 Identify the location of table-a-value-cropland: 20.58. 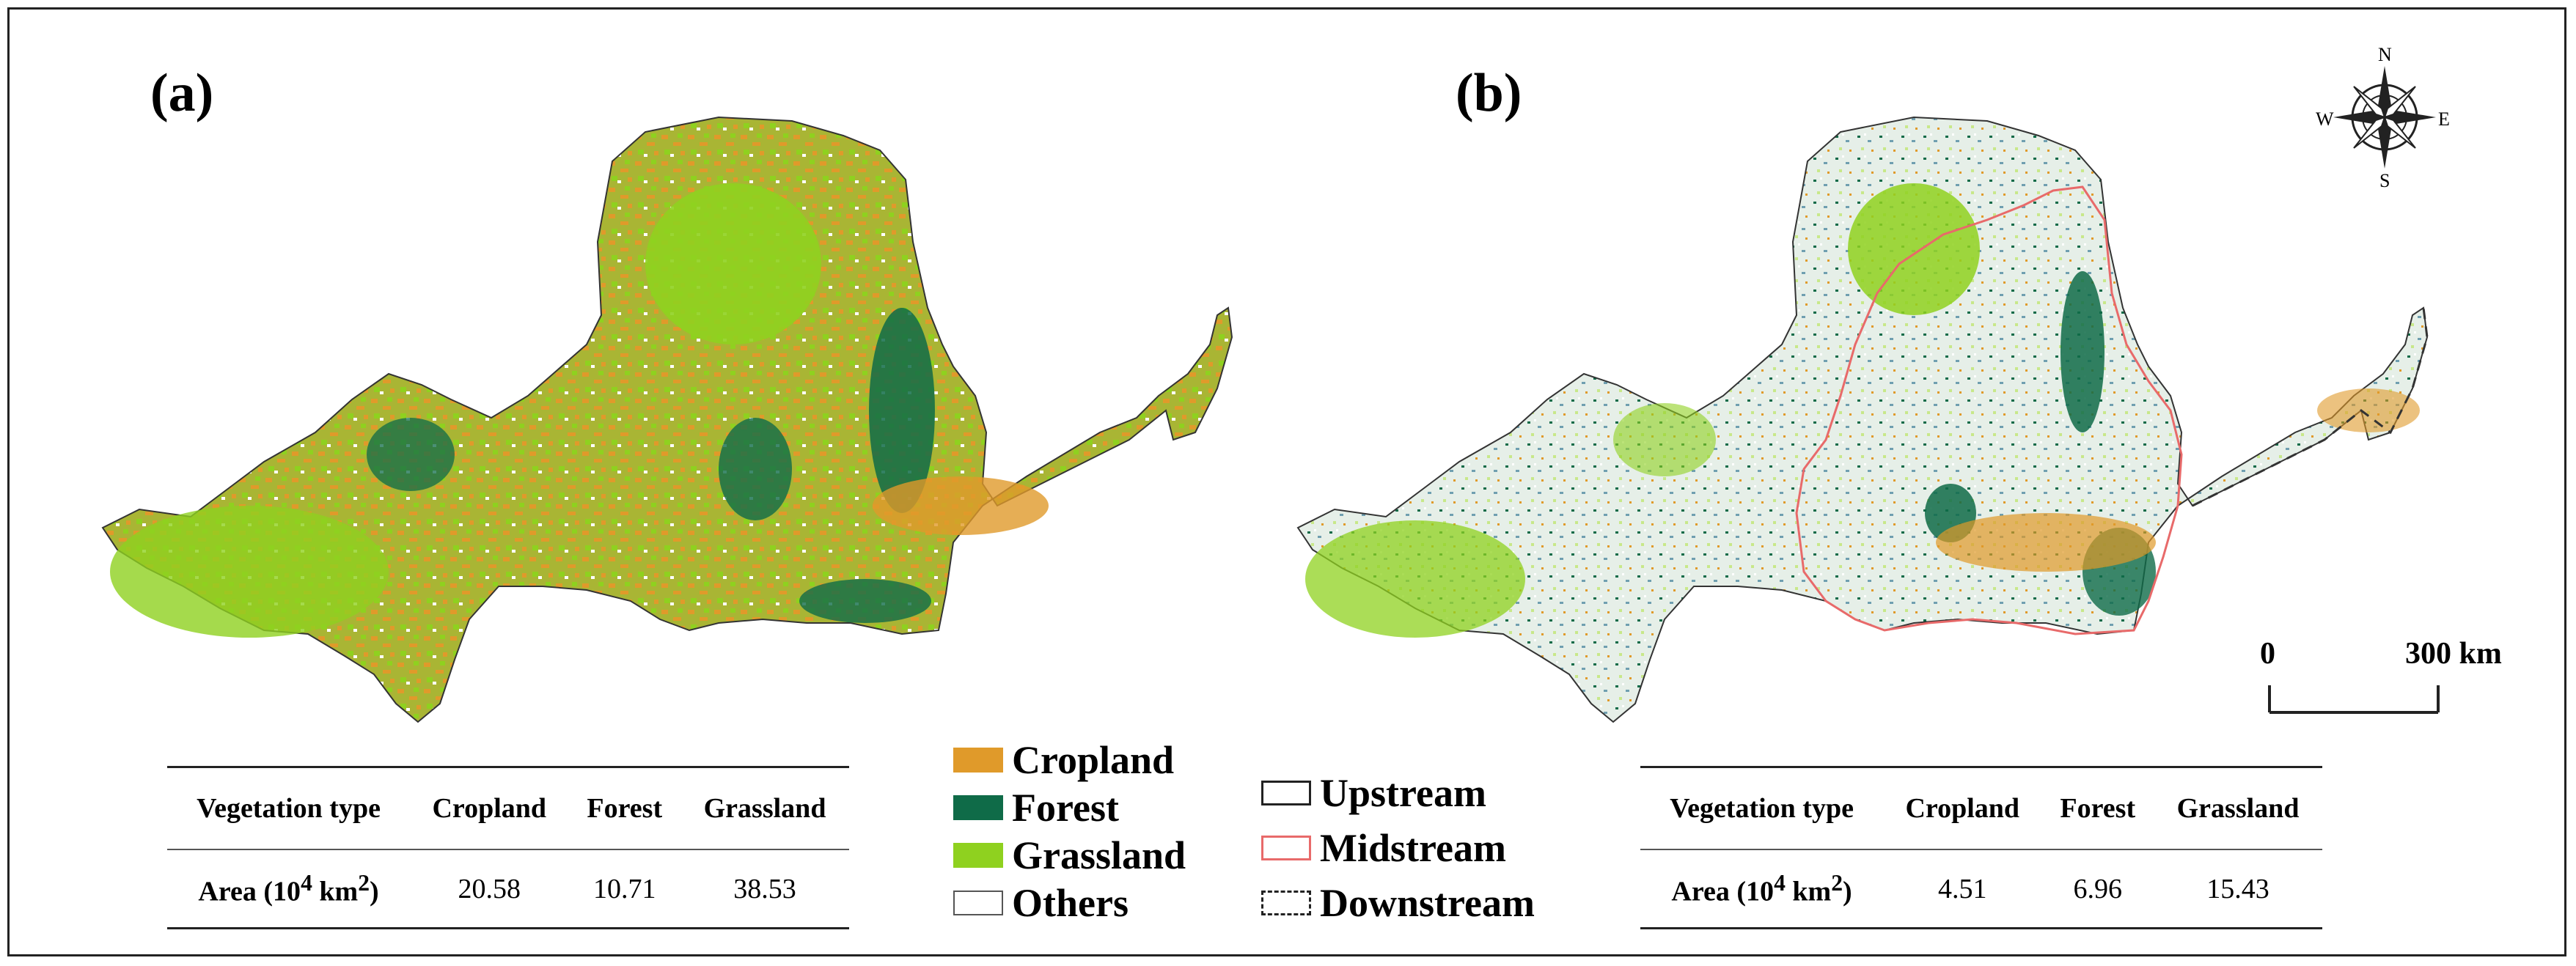
(489, 889).